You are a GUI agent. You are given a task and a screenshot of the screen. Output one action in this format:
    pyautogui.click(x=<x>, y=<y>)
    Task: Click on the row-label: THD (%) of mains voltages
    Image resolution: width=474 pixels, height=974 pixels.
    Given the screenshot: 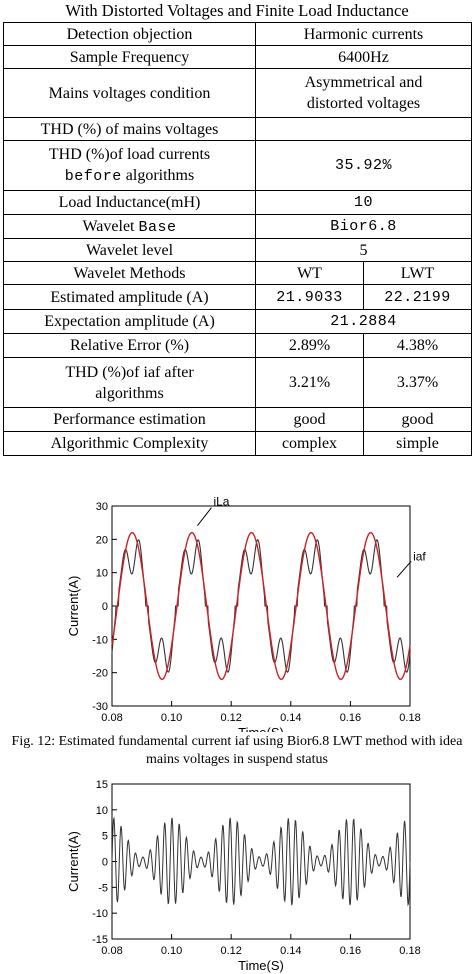 What is the action you would take?
    pyautogui.click(x=129, y=129)
    